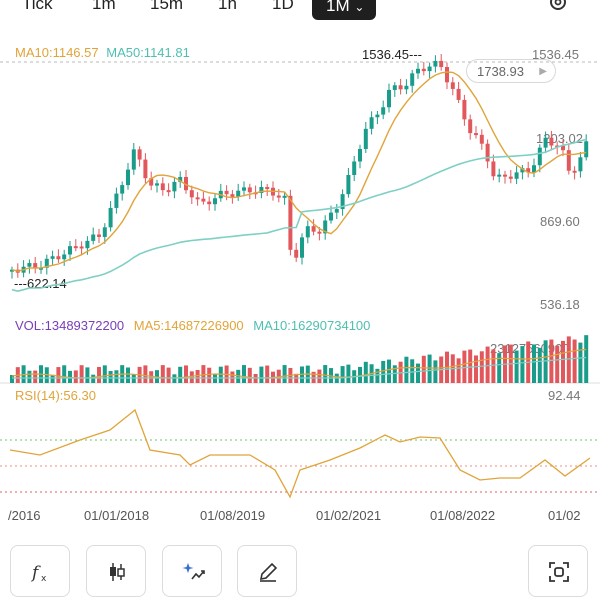  I want to click on tab-1h: 1h, so click(227, 6).